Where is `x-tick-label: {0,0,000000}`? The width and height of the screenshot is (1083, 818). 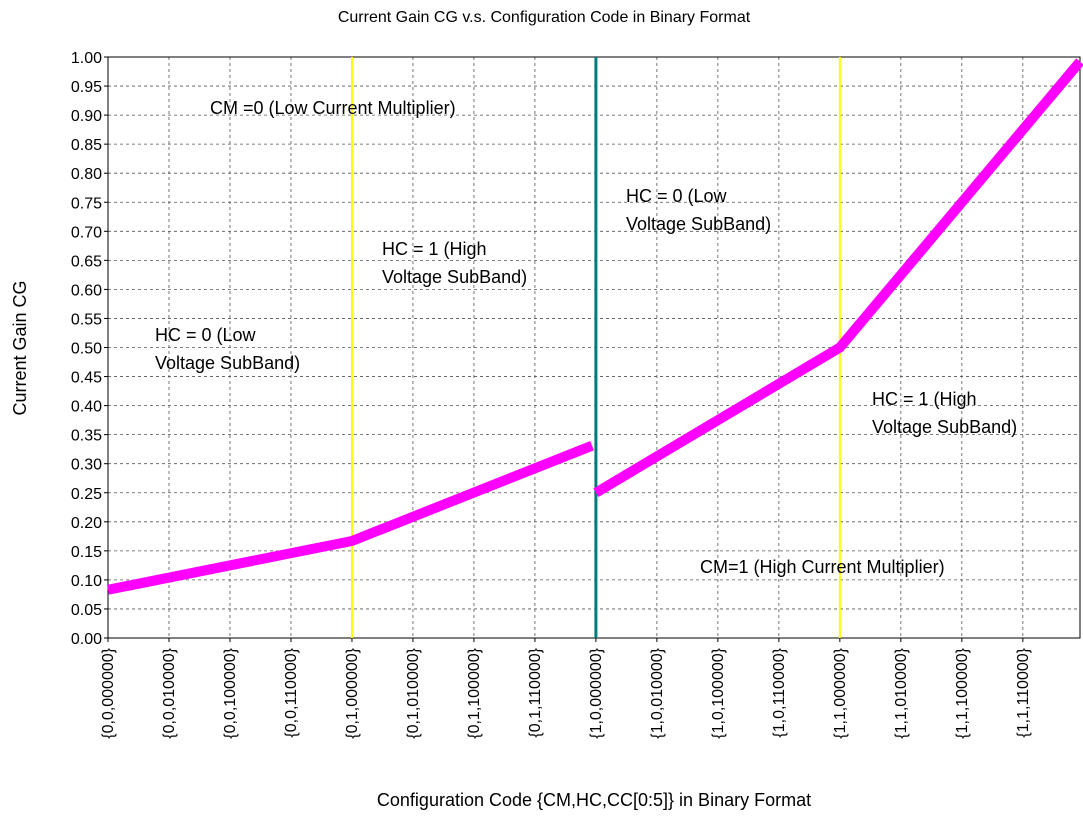 x-tick-label: {0,0,000000} is located at coordinates (108, 692).